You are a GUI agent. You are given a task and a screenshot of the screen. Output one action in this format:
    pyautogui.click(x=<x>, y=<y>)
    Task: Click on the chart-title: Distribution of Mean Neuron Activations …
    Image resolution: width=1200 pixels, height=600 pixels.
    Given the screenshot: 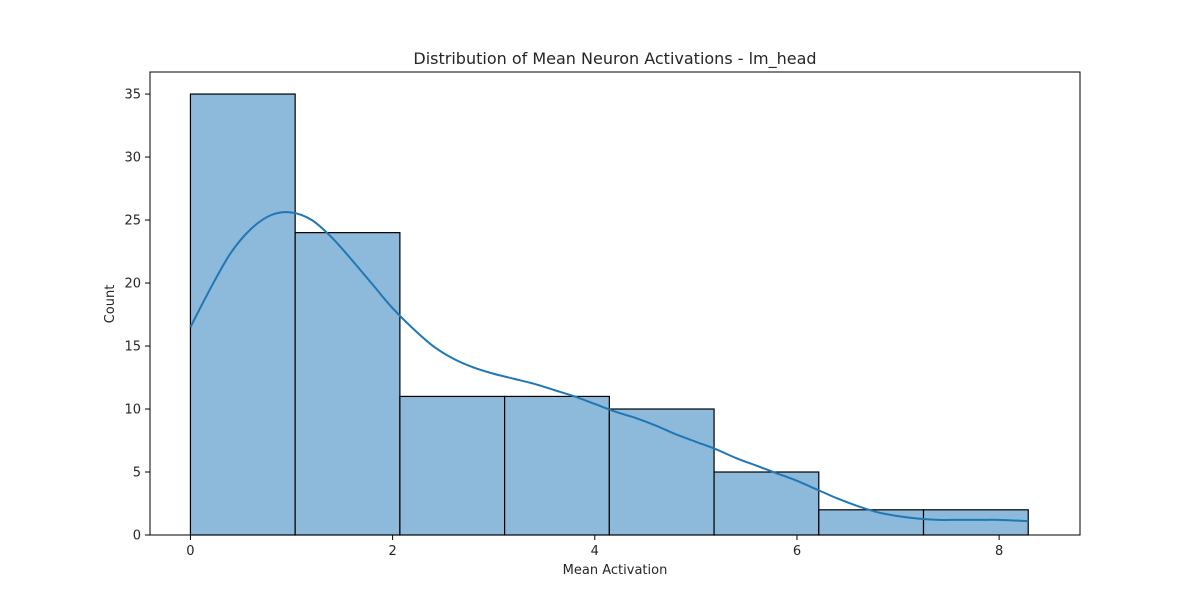 What is the action you would take?
    pyautogui.click(x=614, y=59)
    